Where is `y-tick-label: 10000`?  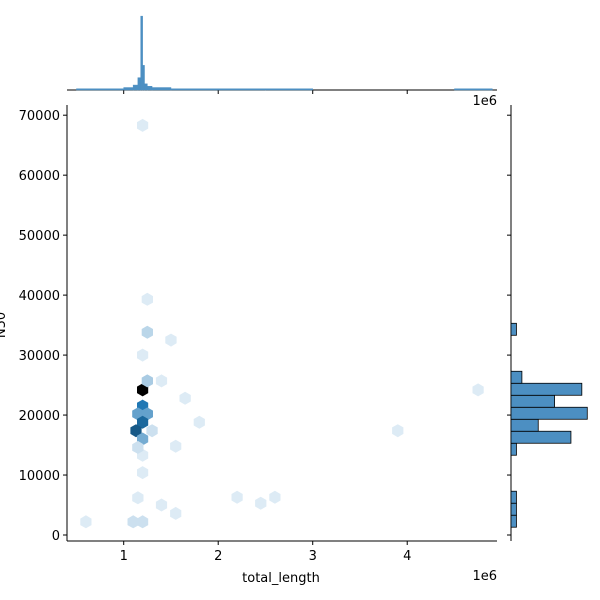
y-tick-label: 10000 is located at coordinates (39, 476).